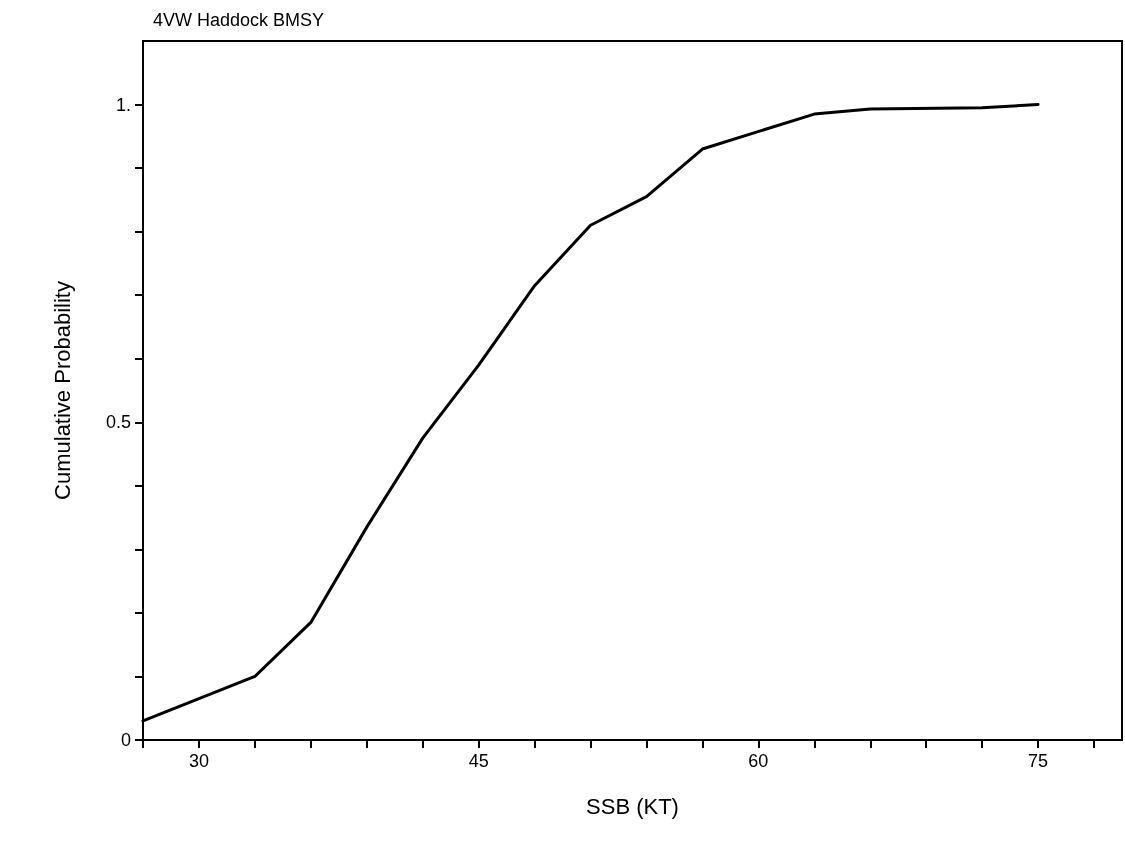 Image resolution: width=1125 pixels, height=842 pixels. What do you see at coordinates (198, 761) in the screenshot?
I see `x-tick-label: 30` at bounding box center [198, 761].